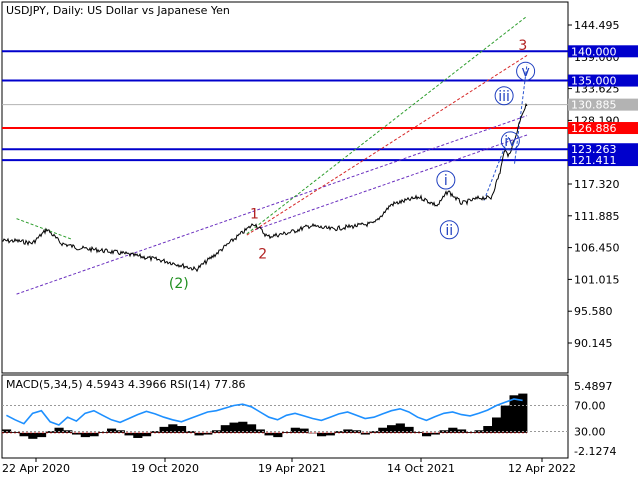 The image size is (640, 480). What do you see at coordinates (262, 255) in the screenshot?
I see `wave-label-1: 2` at bounding box center [262, 255].